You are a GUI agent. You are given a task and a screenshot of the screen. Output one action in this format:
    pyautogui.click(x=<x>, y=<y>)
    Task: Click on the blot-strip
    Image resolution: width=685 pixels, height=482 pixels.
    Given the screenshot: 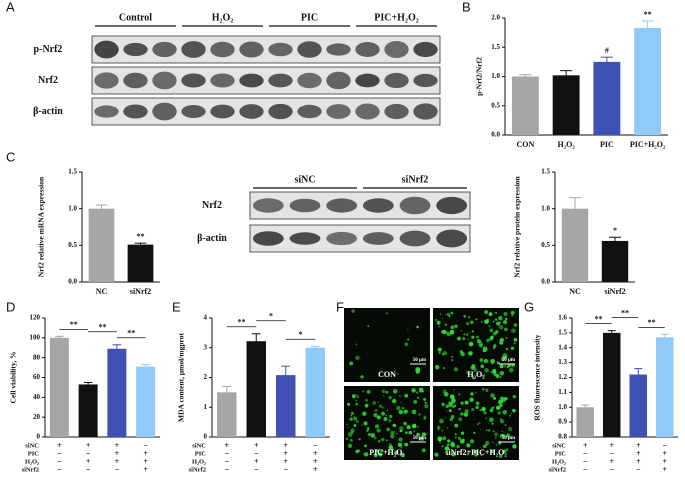 What is the action you would take?
    pyautogui.click(x=266, y=49)
    